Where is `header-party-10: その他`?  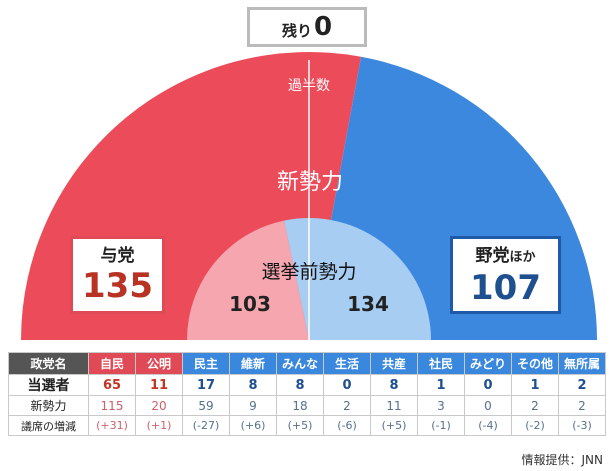
header-party-10: その他 is located at coordinates (535, 363).